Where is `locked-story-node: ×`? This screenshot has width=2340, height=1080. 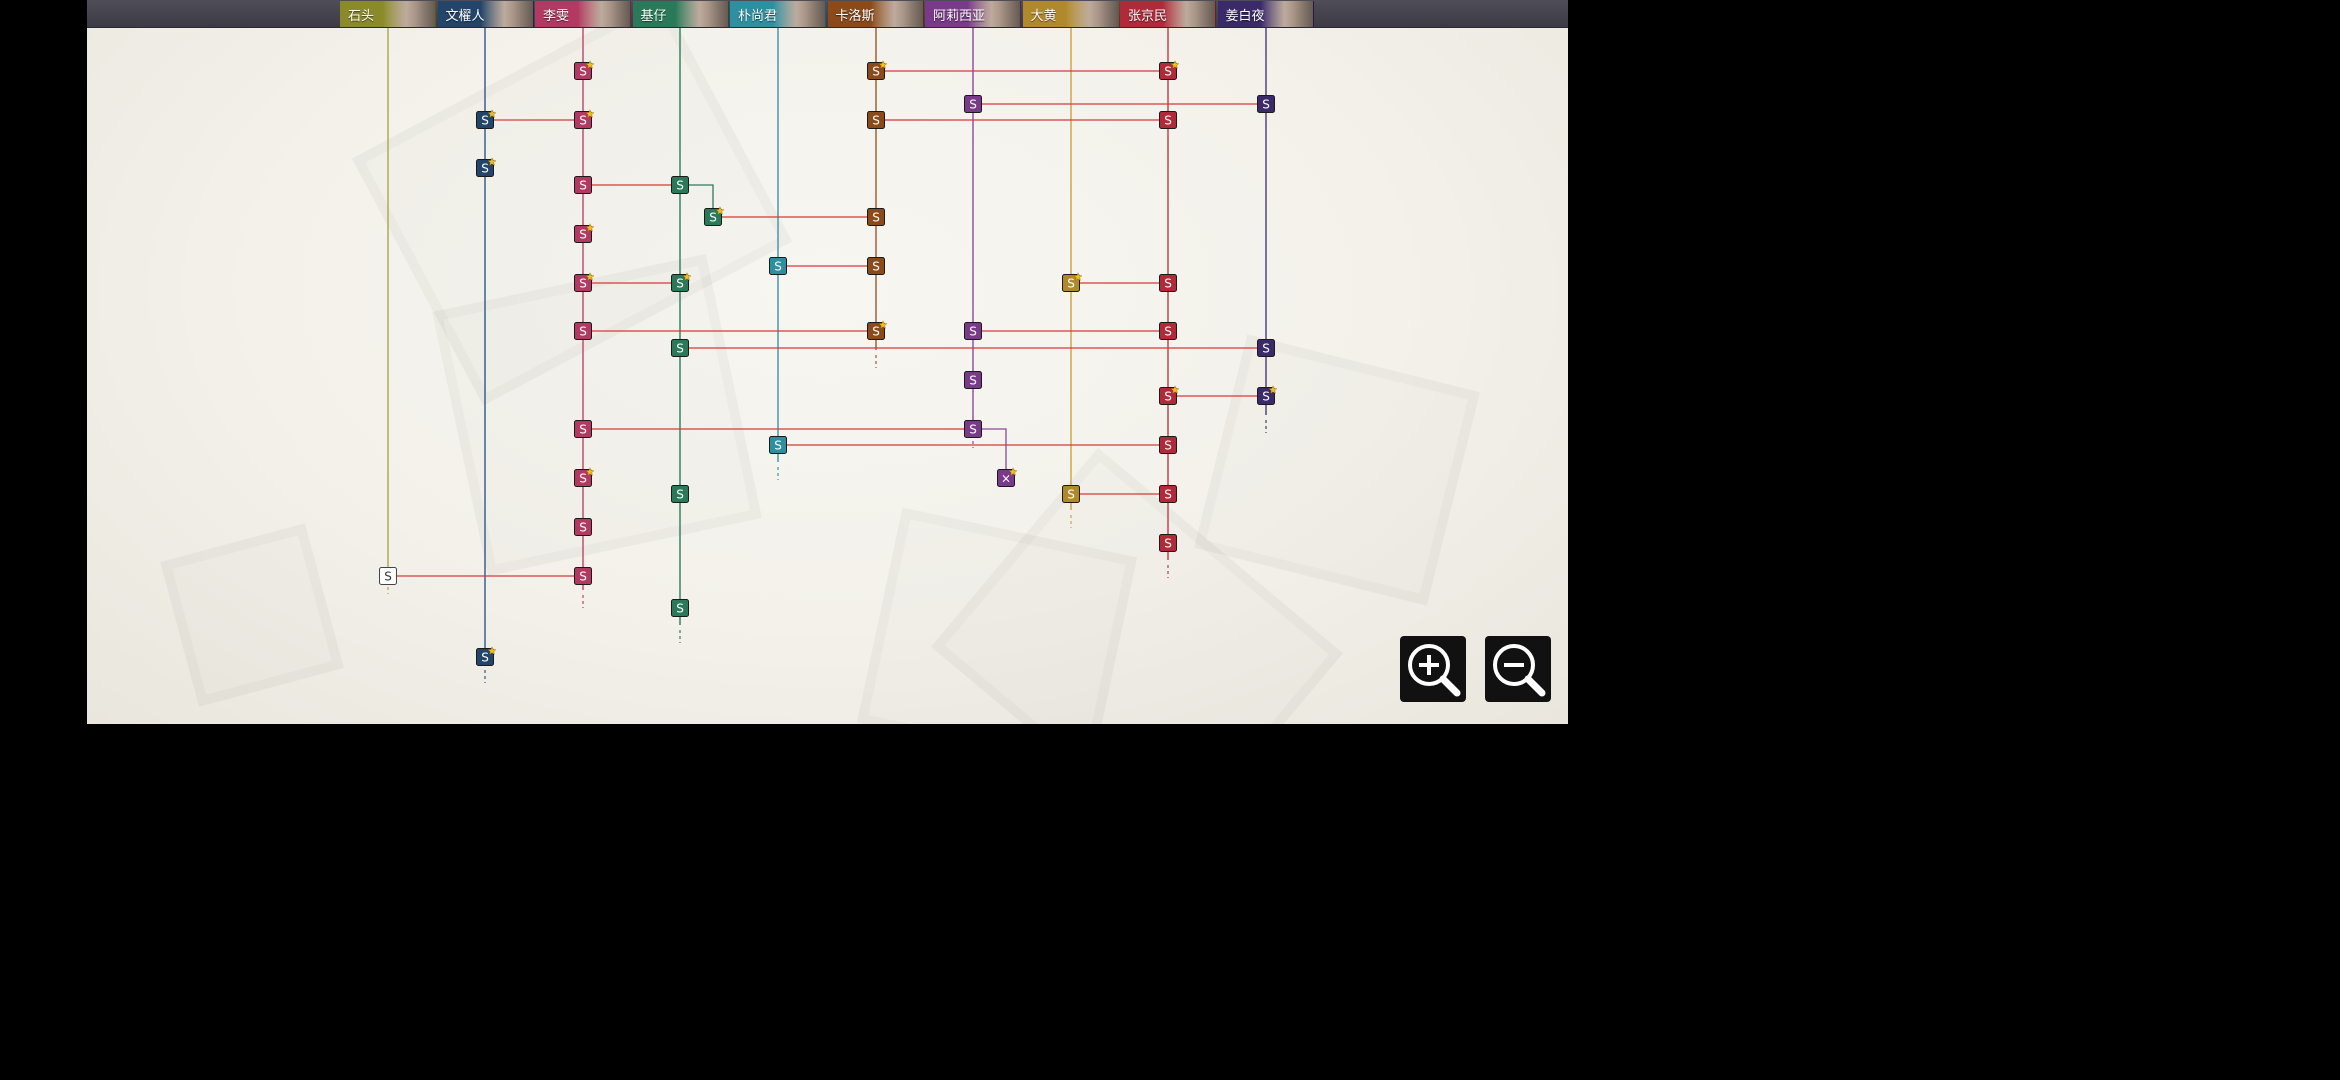
locked-story-node: × is located at coordinates (1007, 477).